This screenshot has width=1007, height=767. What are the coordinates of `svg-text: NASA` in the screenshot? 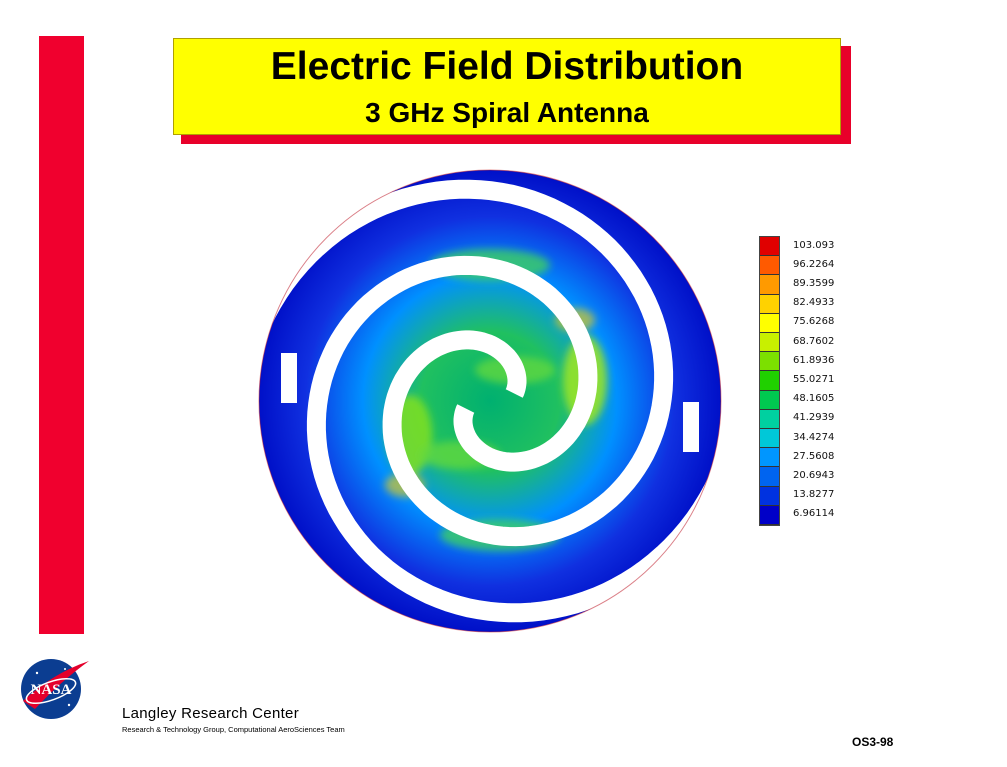 It's located at (51, 690).